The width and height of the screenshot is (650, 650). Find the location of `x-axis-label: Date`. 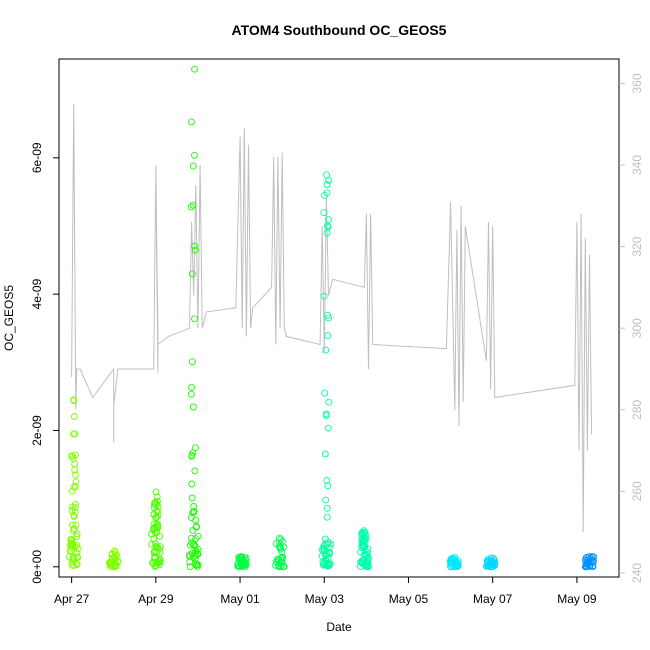

x-axis-label: Date is located at coordinates (339, 627).